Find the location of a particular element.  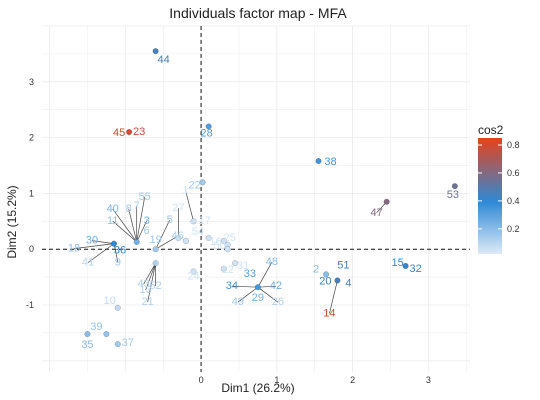

point-label-5: 5 is located at coordinates (170, 220).